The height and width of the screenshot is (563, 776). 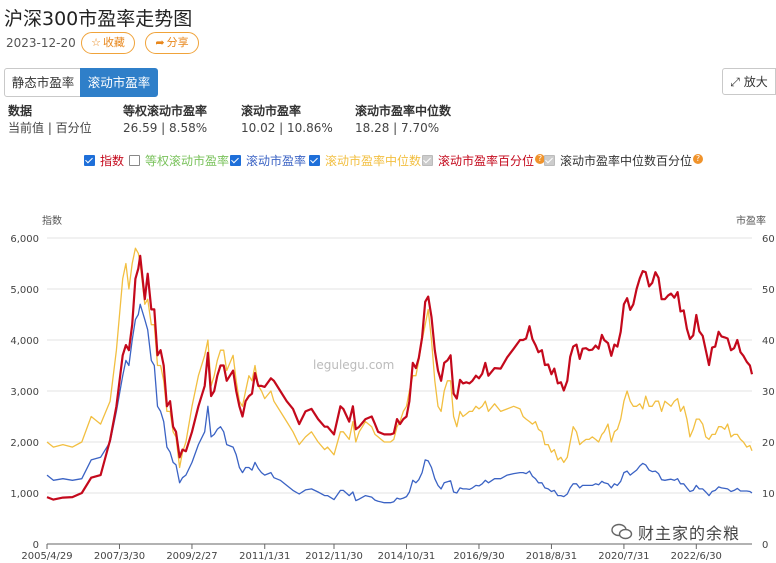 I want to click on stat-rolling-pe-head: 滚动市盈率, so click(x=271, y=111).